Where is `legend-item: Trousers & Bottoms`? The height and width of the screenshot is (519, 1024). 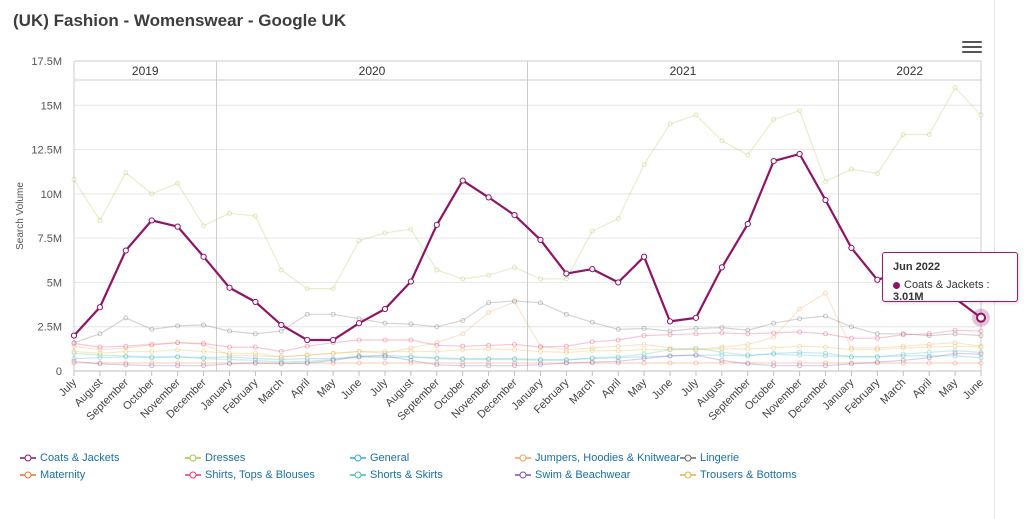 legend-item: Trousers & Bottoms is located at coordinates (738, 475).